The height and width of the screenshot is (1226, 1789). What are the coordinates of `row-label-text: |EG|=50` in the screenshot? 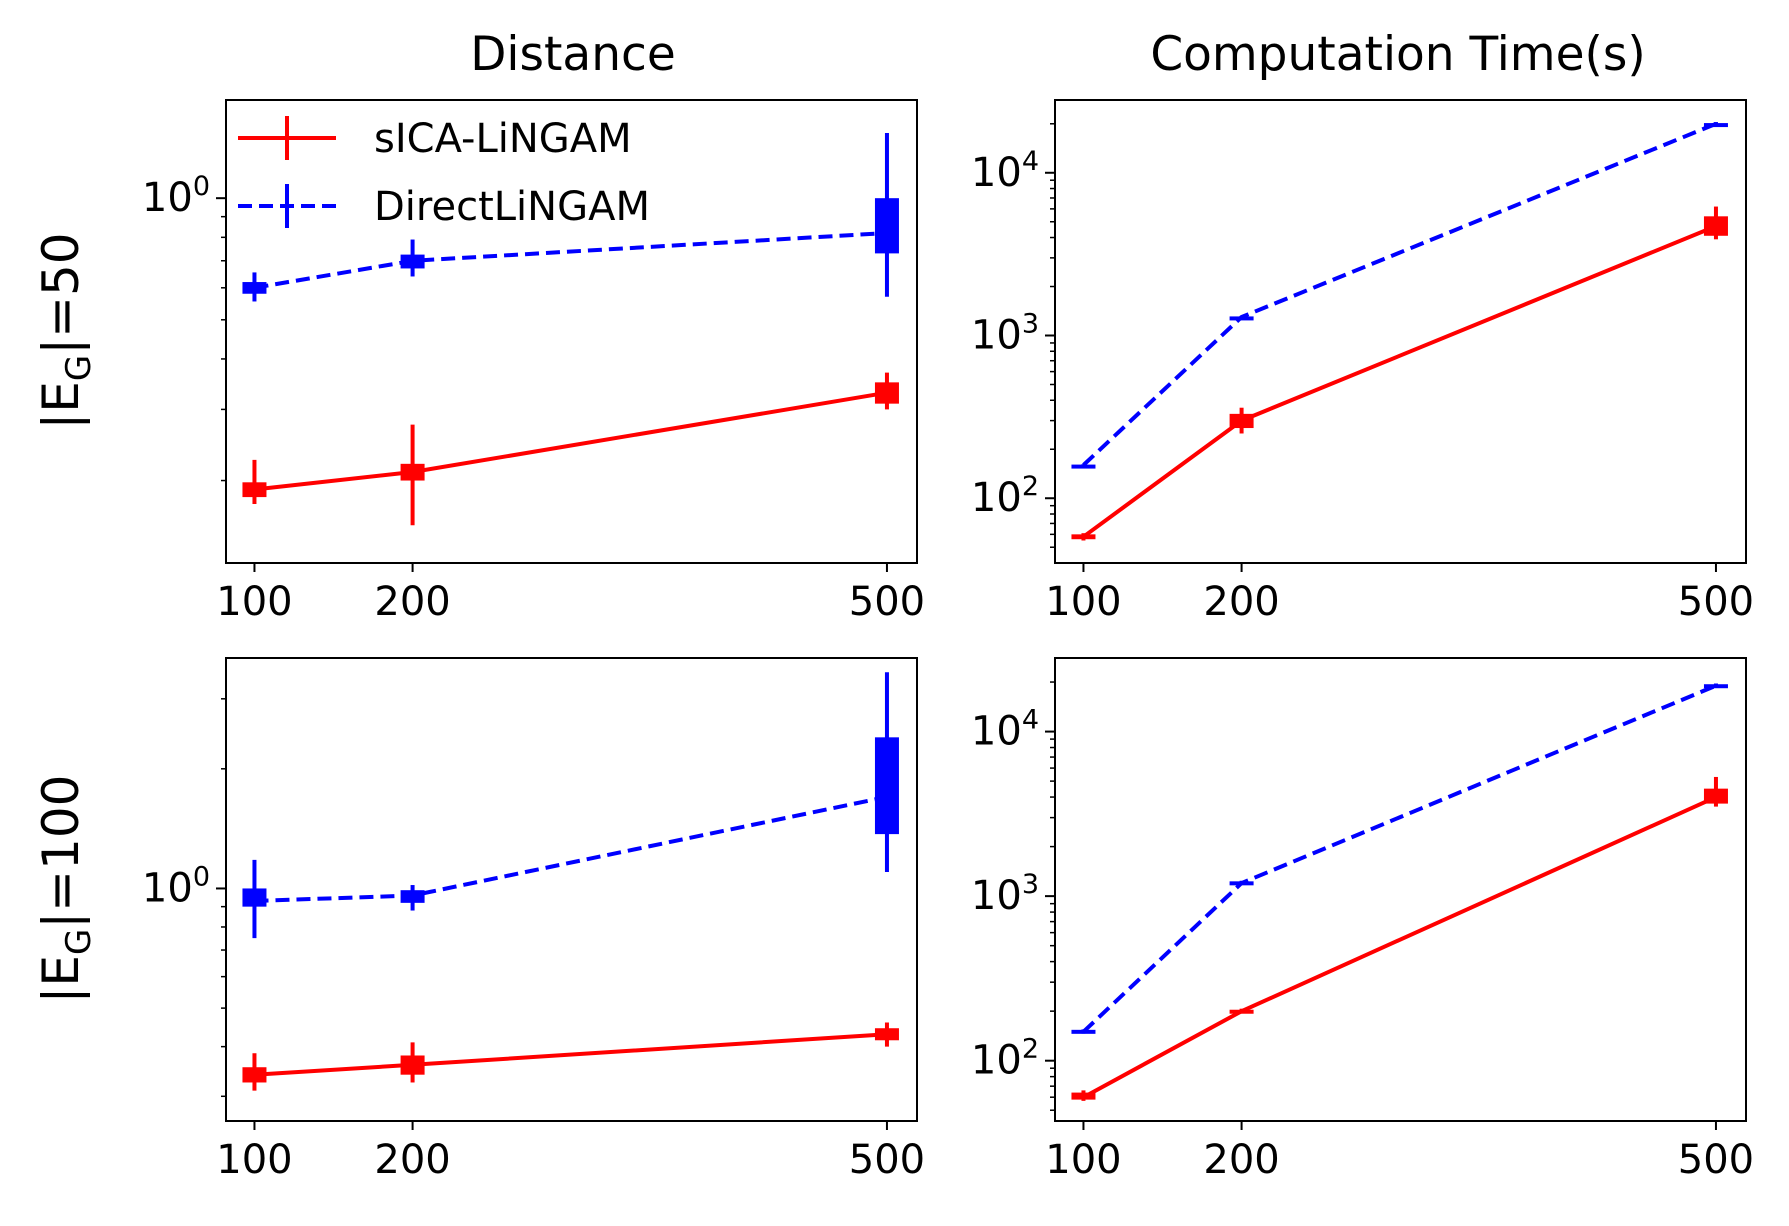 It's located at (65, 330).